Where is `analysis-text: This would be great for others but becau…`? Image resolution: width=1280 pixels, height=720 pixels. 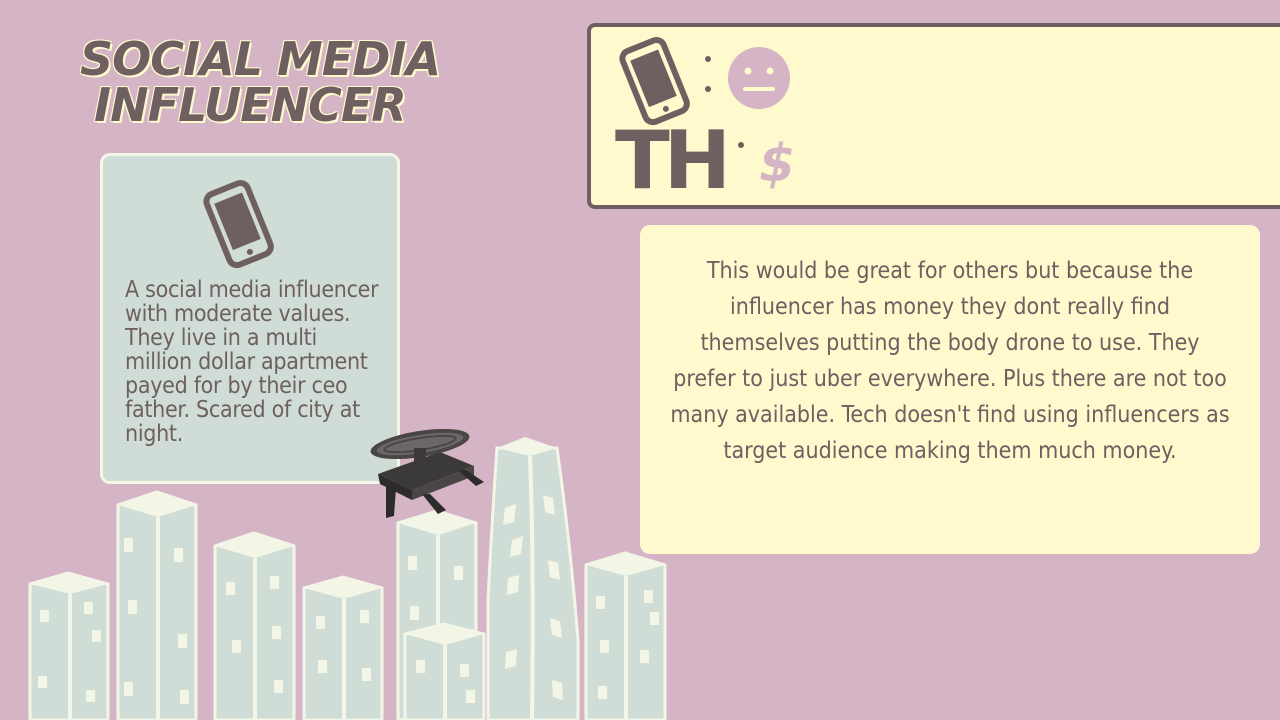
analysis-text: This would be great for others but becau… is located at coordinates (950, 361).